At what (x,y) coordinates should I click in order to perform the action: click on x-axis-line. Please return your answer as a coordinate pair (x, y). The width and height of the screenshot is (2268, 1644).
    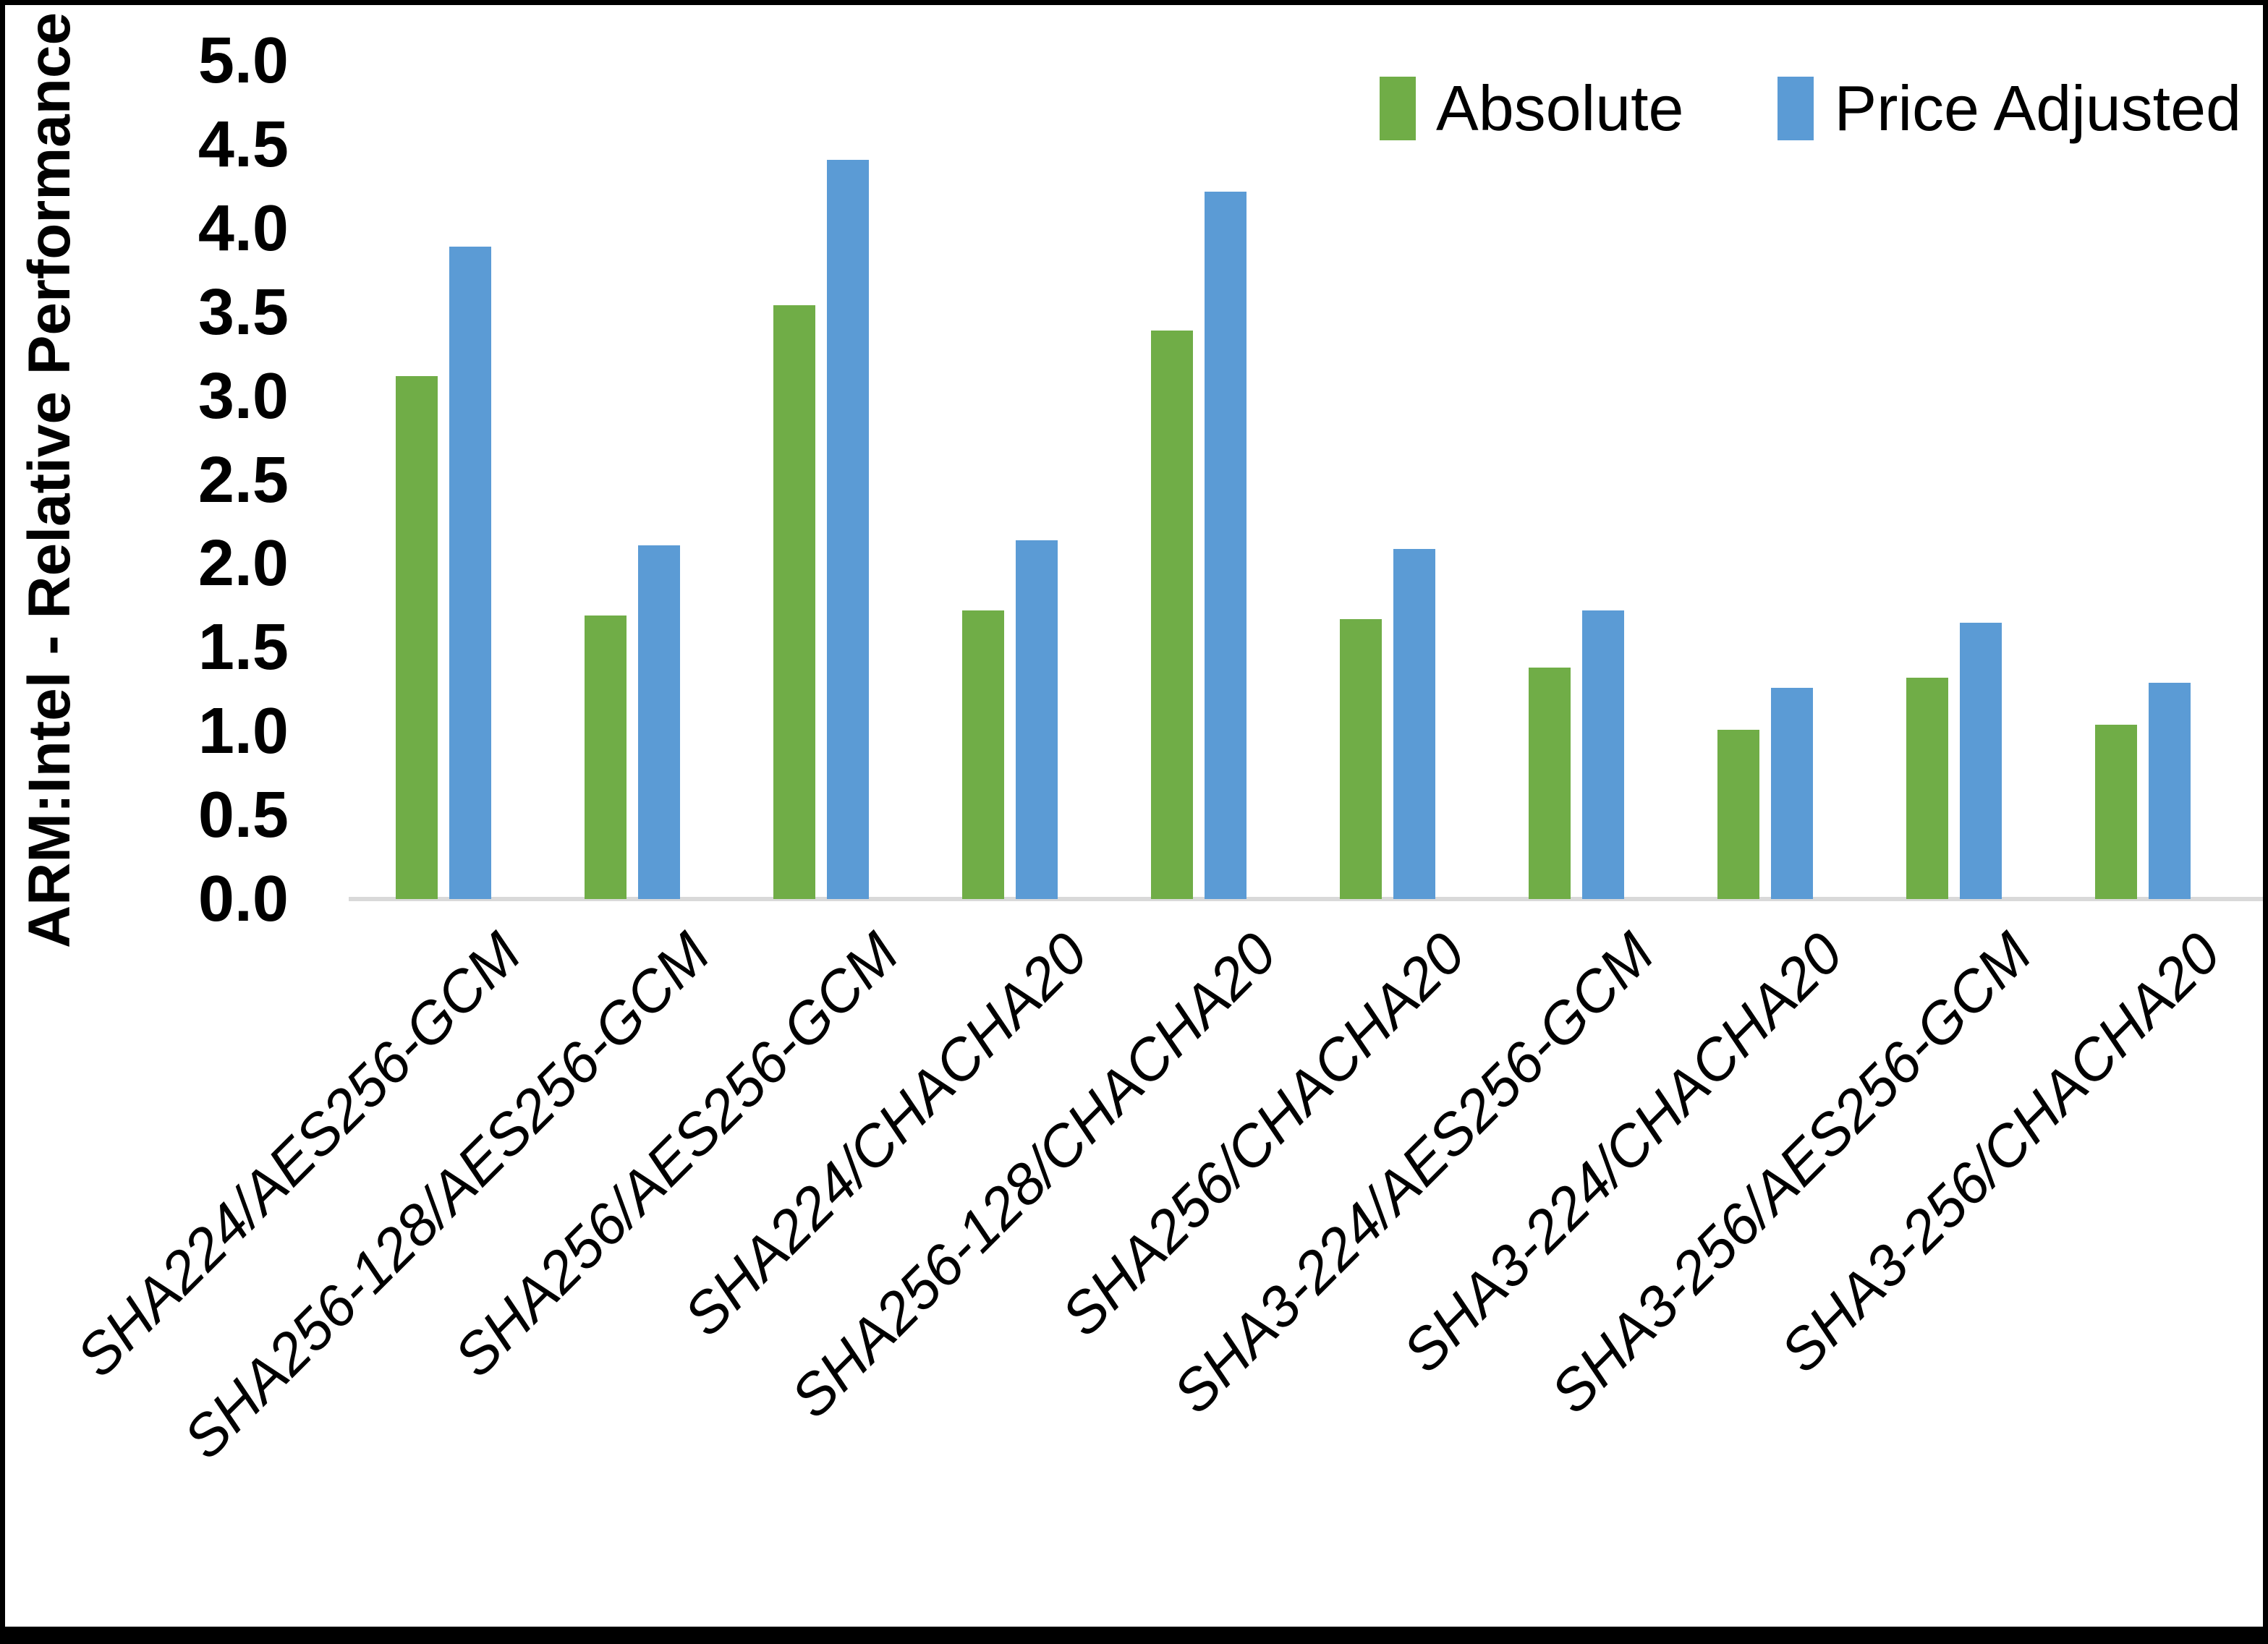
    Looking at the image, I should click on (1306, 899).